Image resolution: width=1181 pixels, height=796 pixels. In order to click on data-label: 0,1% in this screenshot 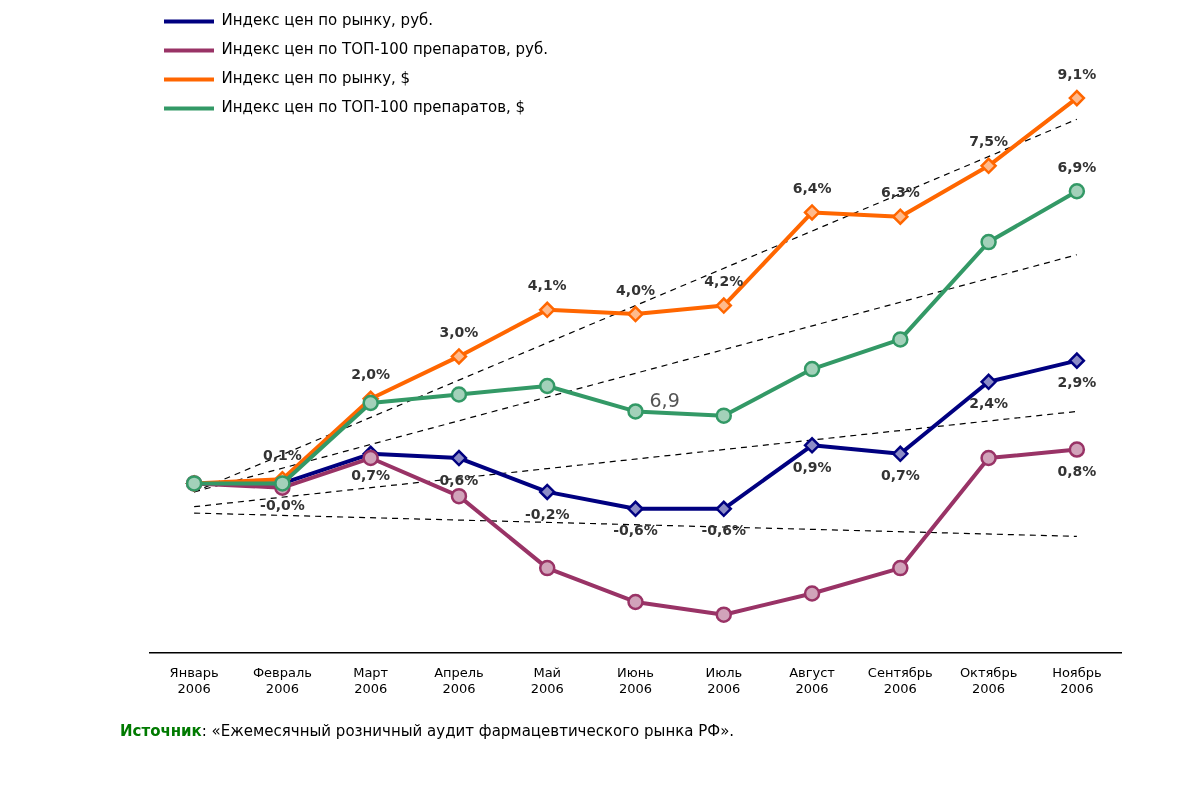, I will do `click(282, 454)`.